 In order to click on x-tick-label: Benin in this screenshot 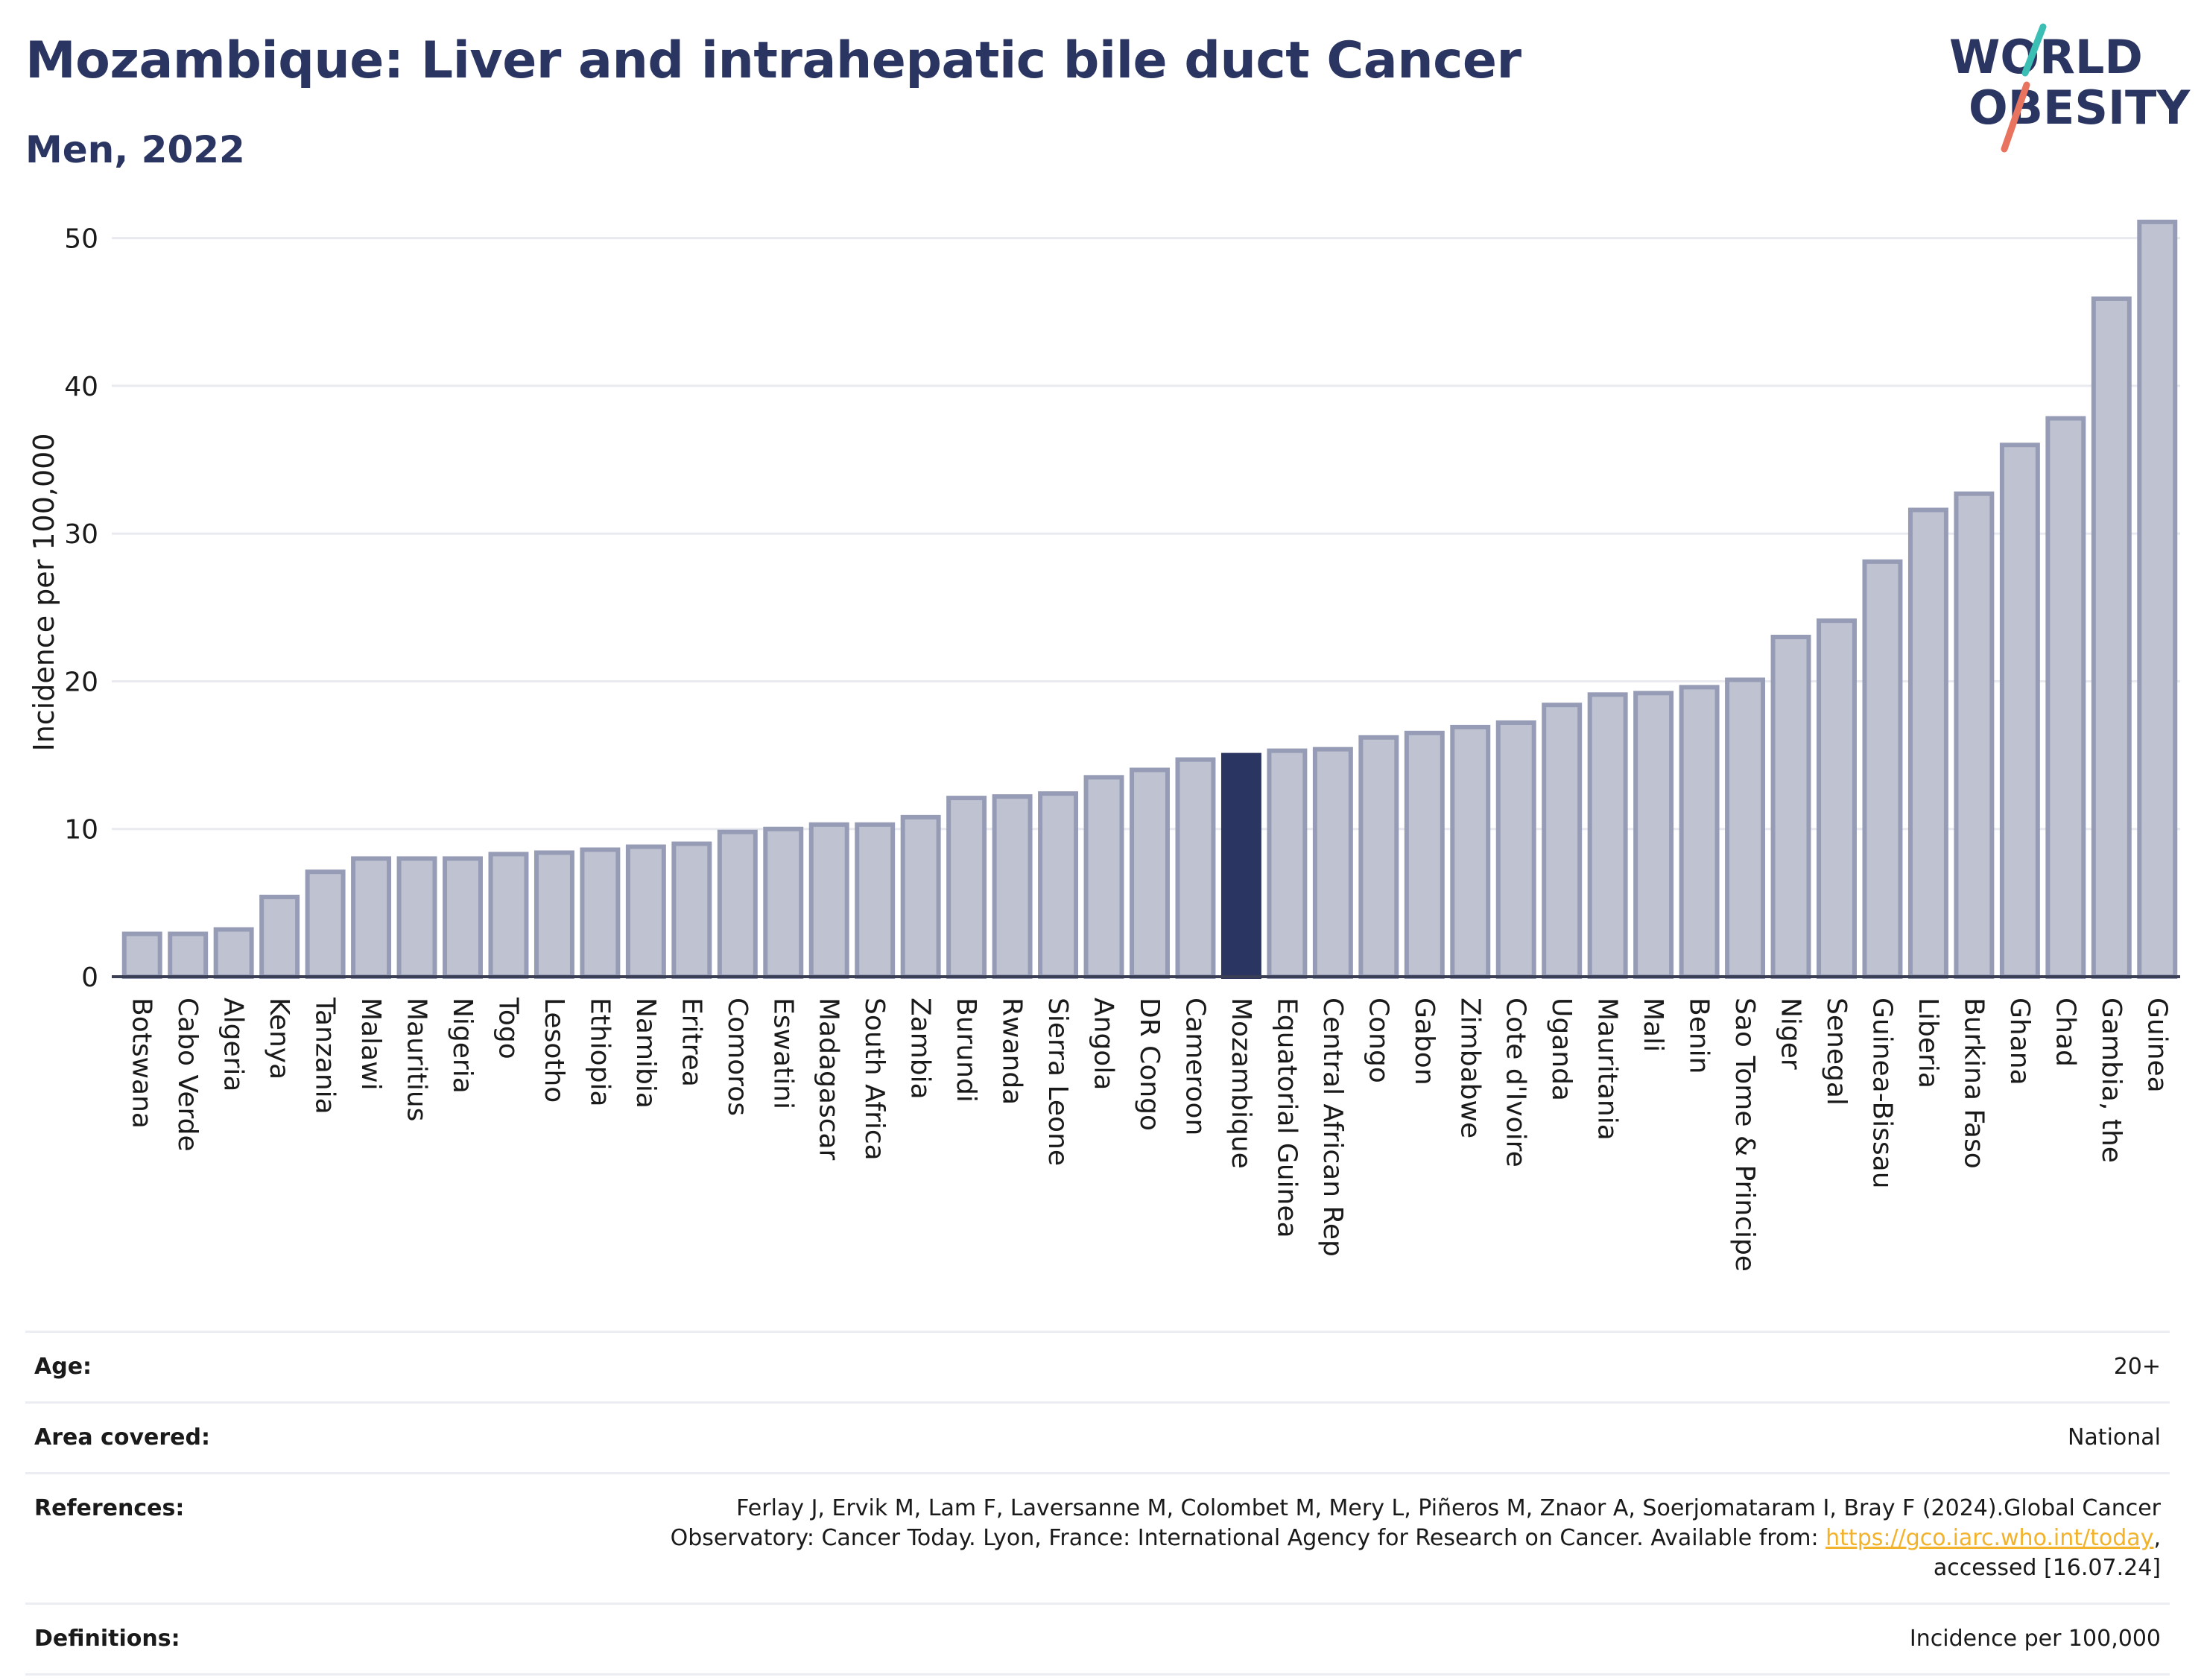, I will do `click(1699, 1036)`.